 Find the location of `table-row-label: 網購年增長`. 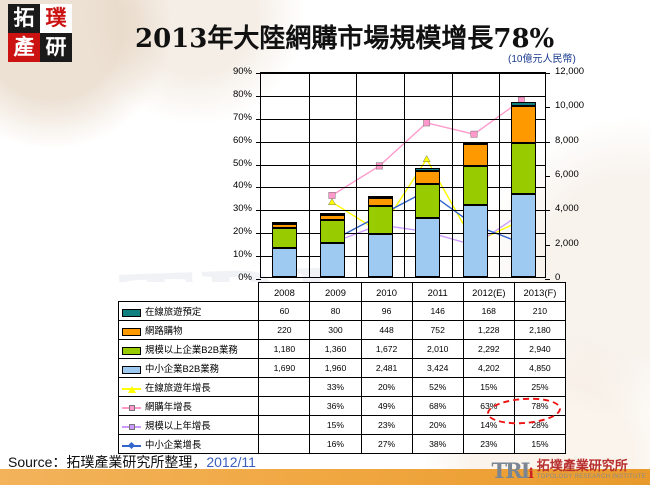

table-row-label: 網購年增長 is located at coordinates (188, 406).